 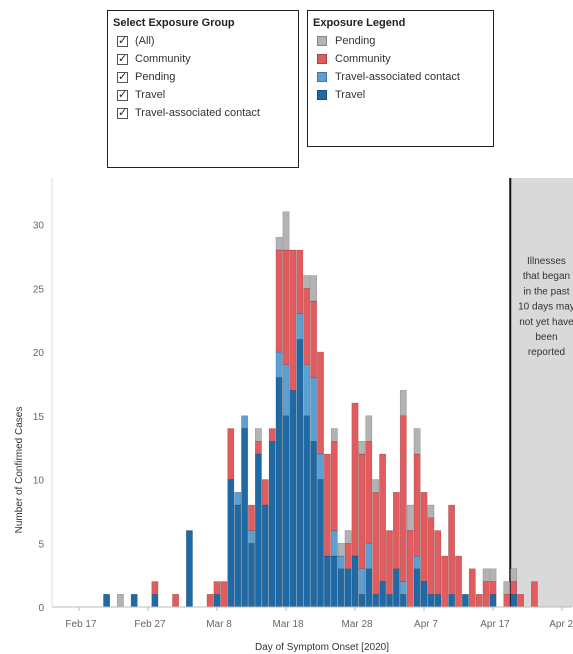 What do you see at coordinates (19, 470) in the screenshot?
I see `y-axis-label: Number of Confirmed Cases` at bounding box center [19, 470].